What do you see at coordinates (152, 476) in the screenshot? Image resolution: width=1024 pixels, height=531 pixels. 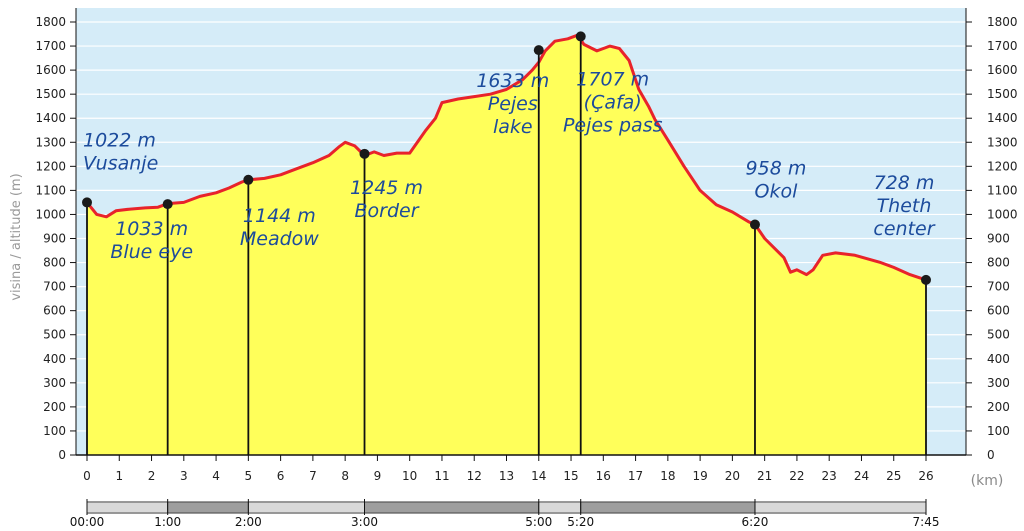 I see `x-tick-label: 2` at bounding box center [152, 476].